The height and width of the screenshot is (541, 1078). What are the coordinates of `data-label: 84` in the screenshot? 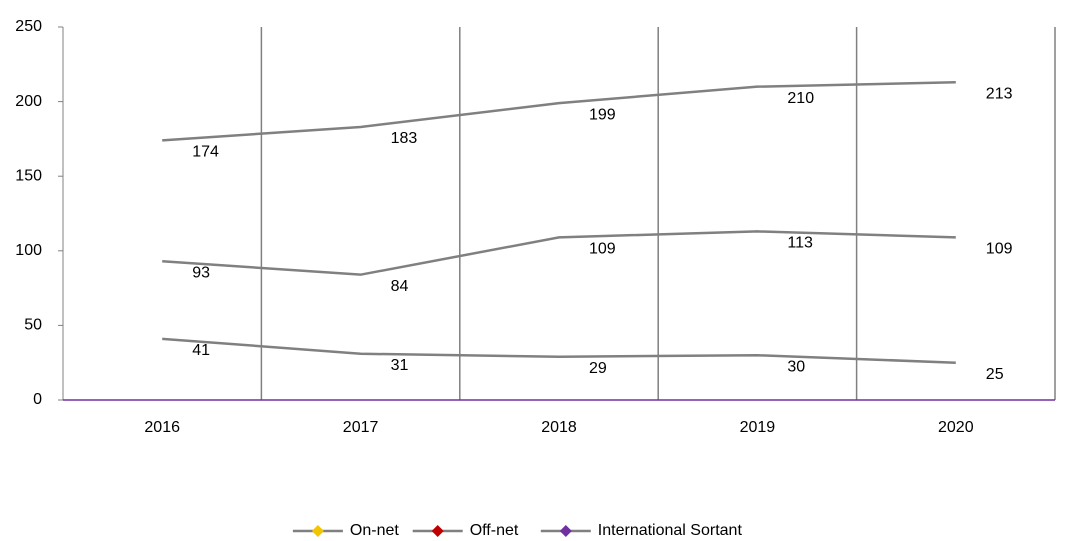 It's located at (400, 286).